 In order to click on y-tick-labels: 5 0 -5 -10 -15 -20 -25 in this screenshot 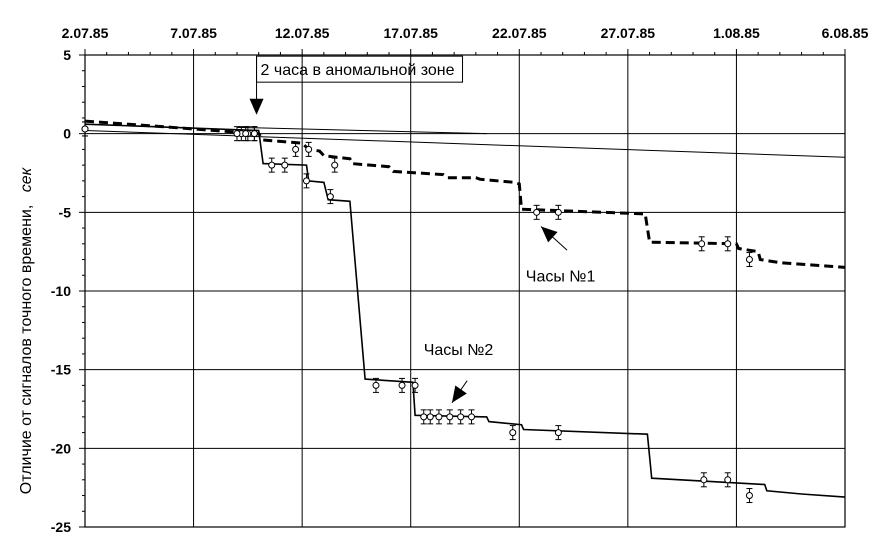, I will do `click(61, 291)`.